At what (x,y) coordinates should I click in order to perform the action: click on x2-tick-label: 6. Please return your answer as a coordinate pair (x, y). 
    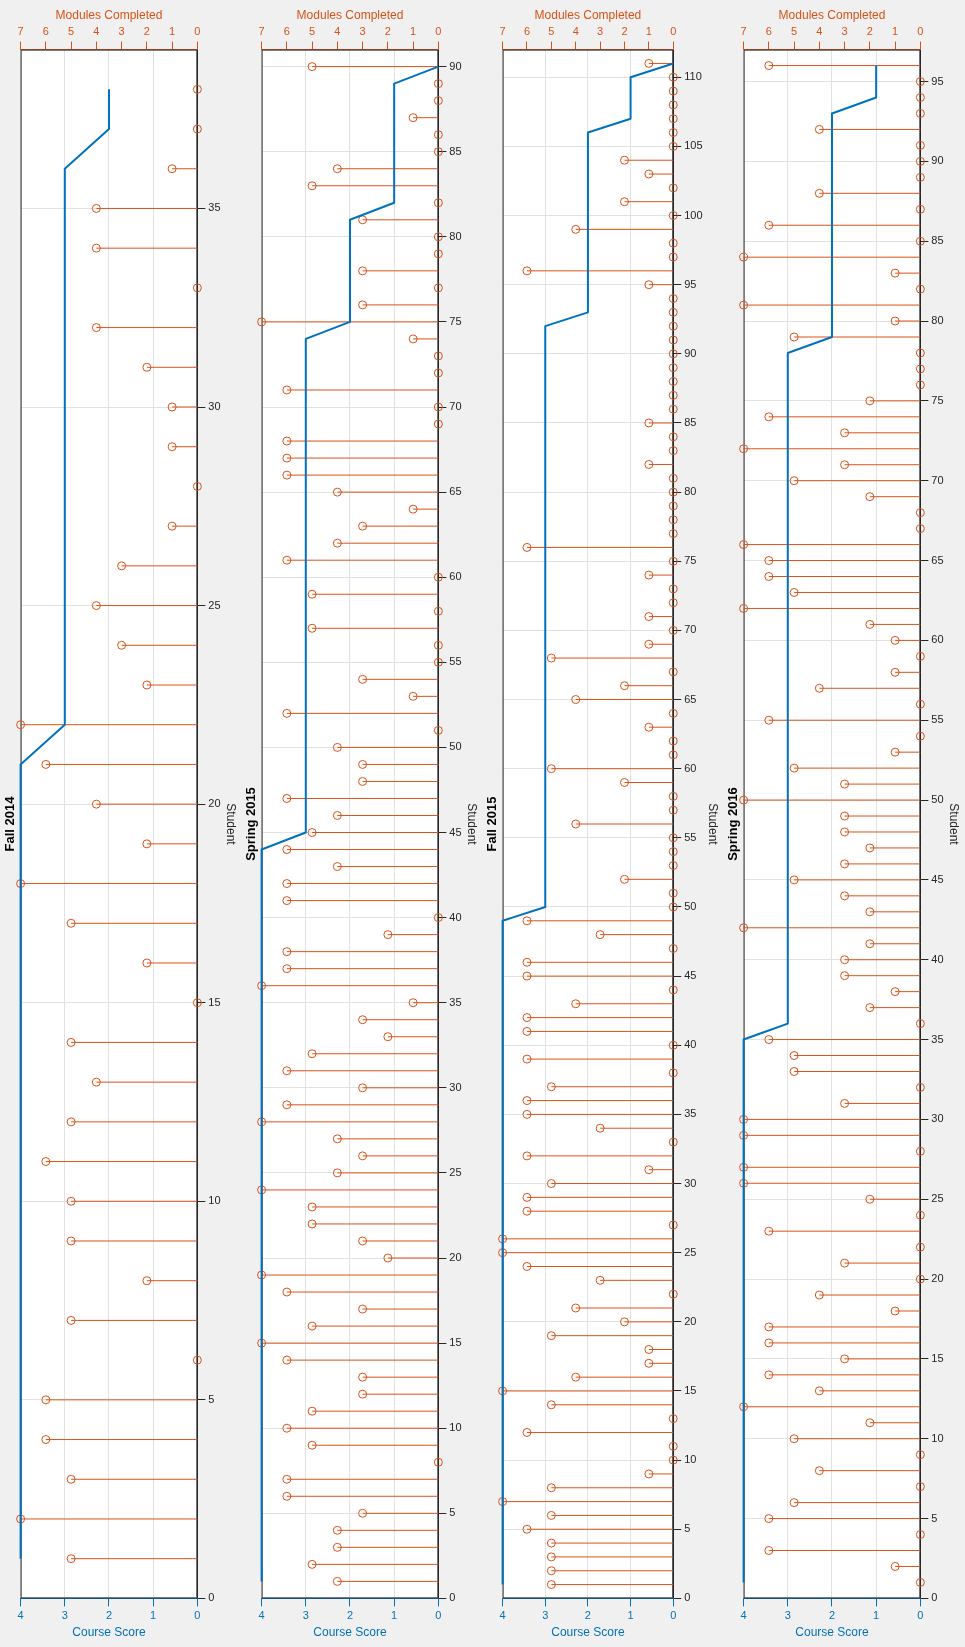
    Looking at the image, I should click on (45, 30).